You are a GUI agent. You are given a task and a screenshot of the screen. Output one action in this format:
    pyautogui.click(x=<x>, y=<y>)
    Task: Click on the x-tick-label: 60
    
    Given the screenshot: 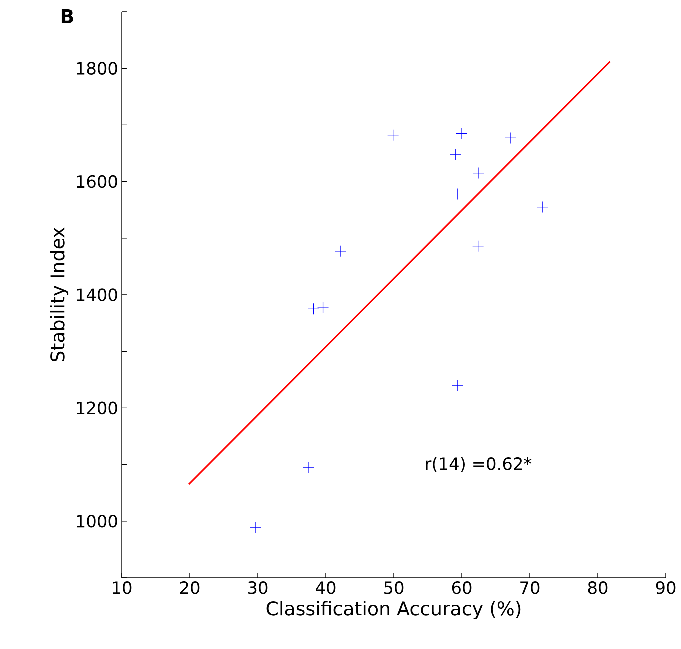 What is the action you would take?
    pyautogui.click(x=462, y=588)
    